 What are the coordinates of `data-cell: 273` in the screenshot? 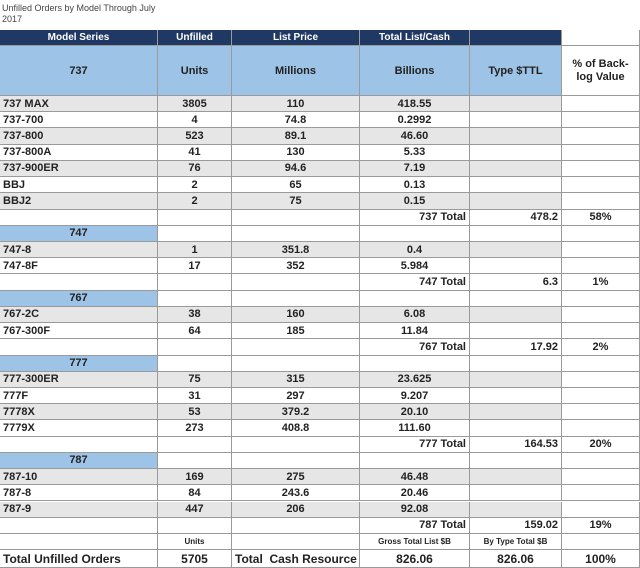 It's located at (195, 428).